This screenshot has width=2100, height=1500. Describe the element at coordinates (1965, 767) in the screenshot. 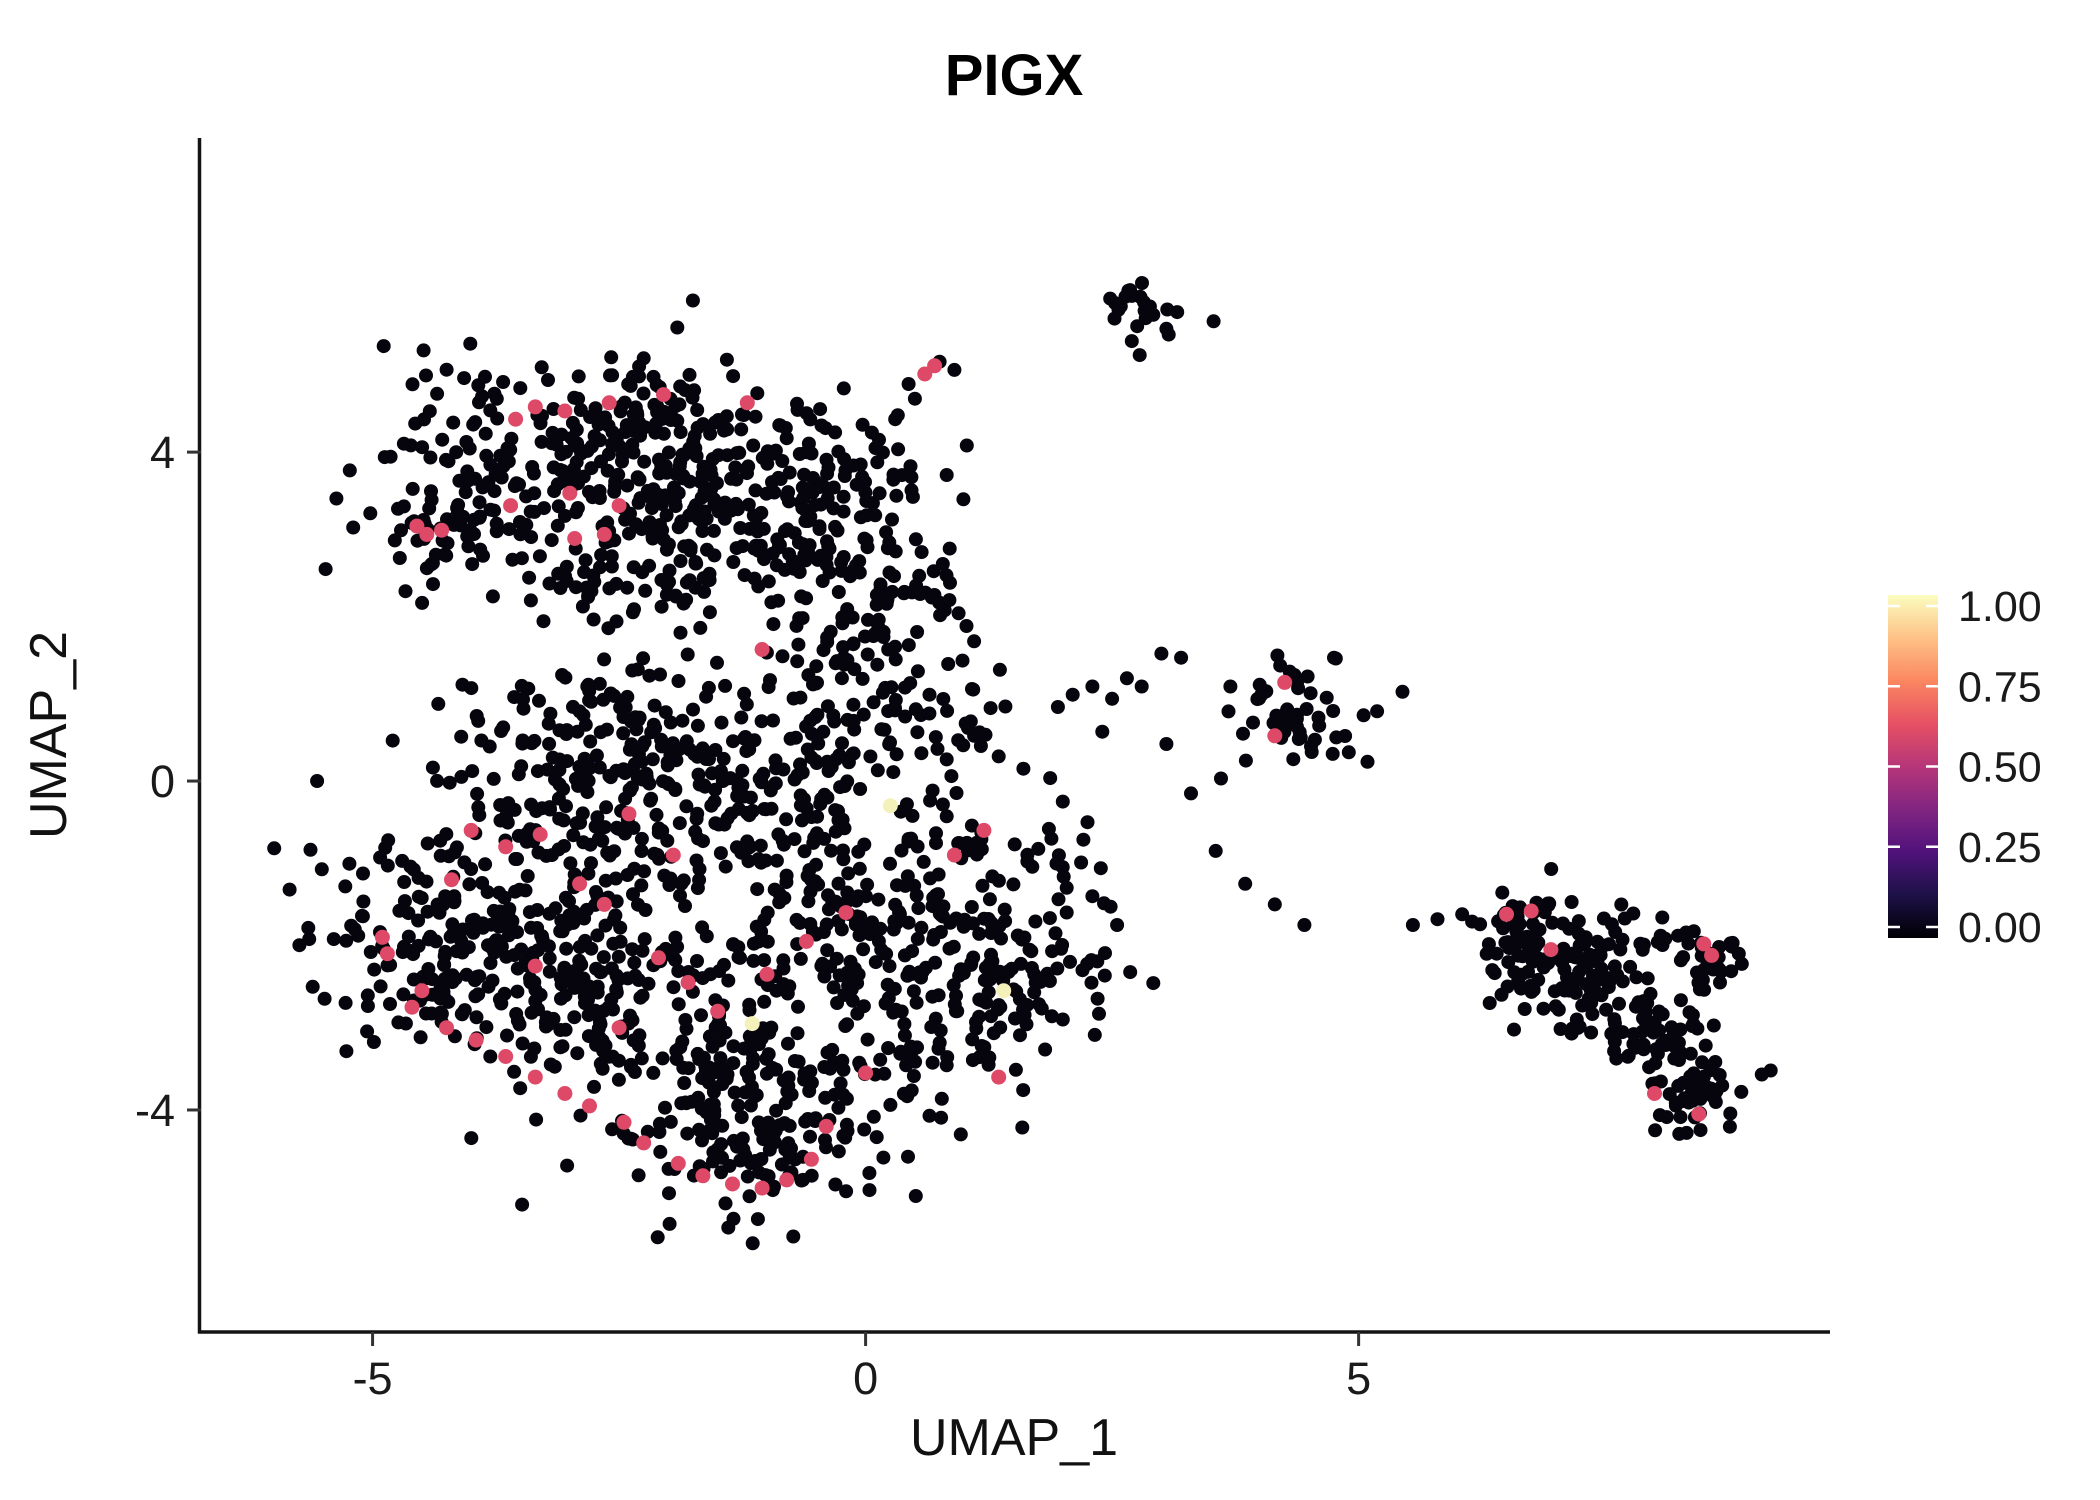

I see `colorbar-legend: 1.00 0.75 0.50 0.25 0.00` at that location.